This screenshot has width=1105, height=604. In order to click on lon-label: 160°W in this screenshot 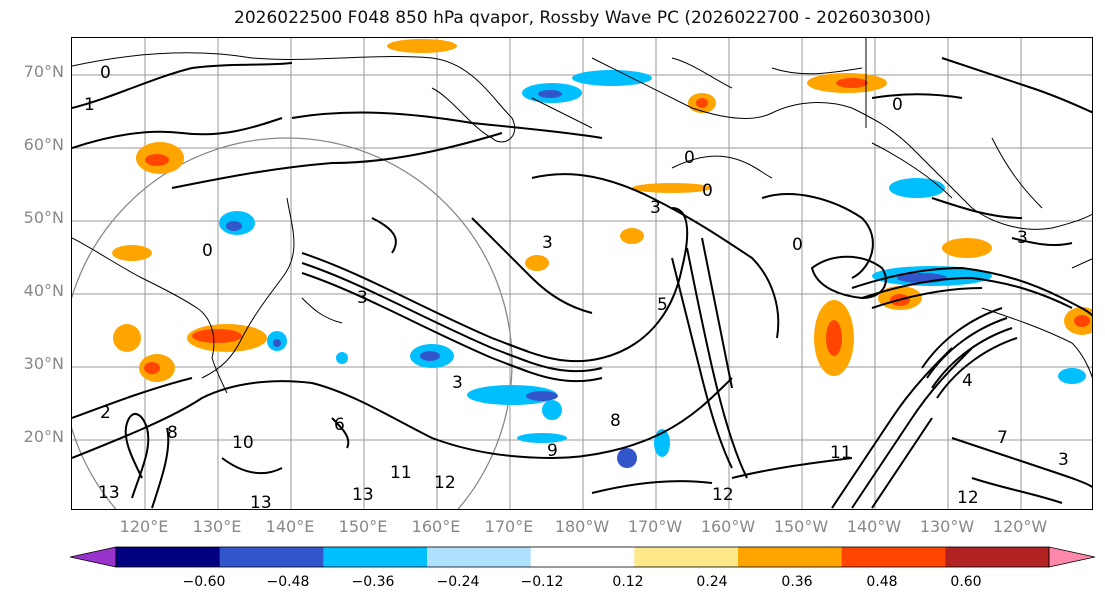, I will do `click(728, 526)`.